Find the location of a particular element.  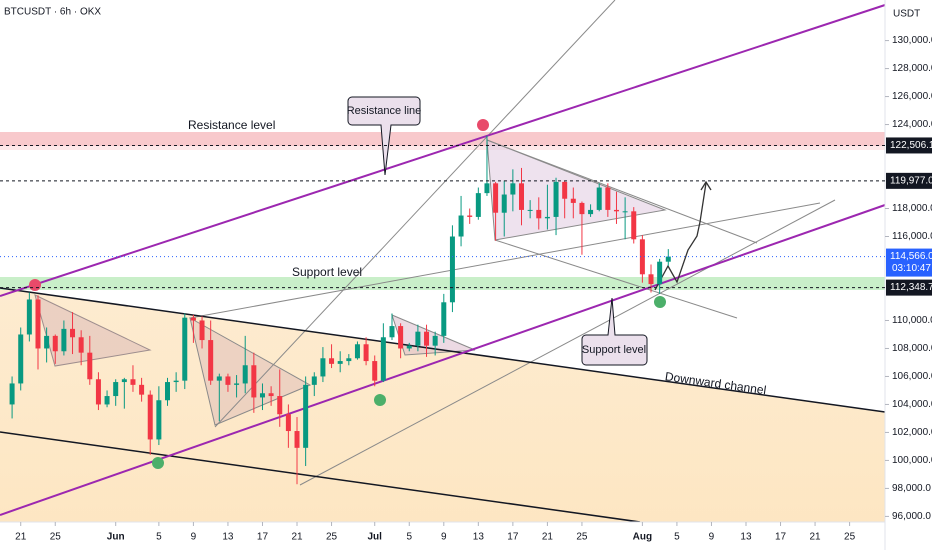

channel-bottom is located at coordinates (320, 477).